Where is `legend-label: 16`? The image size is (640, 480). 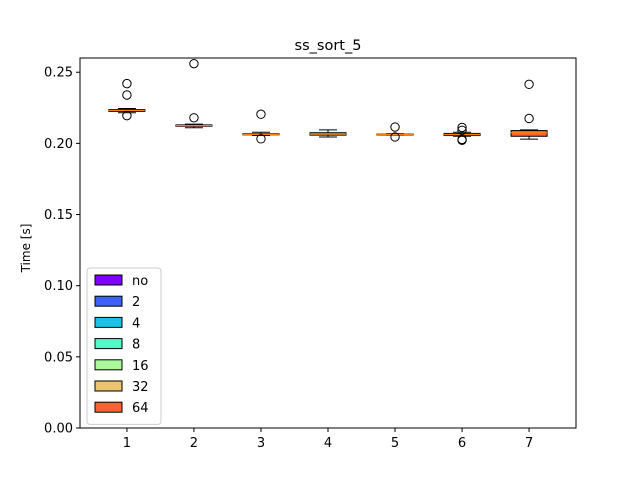 legend-label: 16 is located at coordinates (140, 366).